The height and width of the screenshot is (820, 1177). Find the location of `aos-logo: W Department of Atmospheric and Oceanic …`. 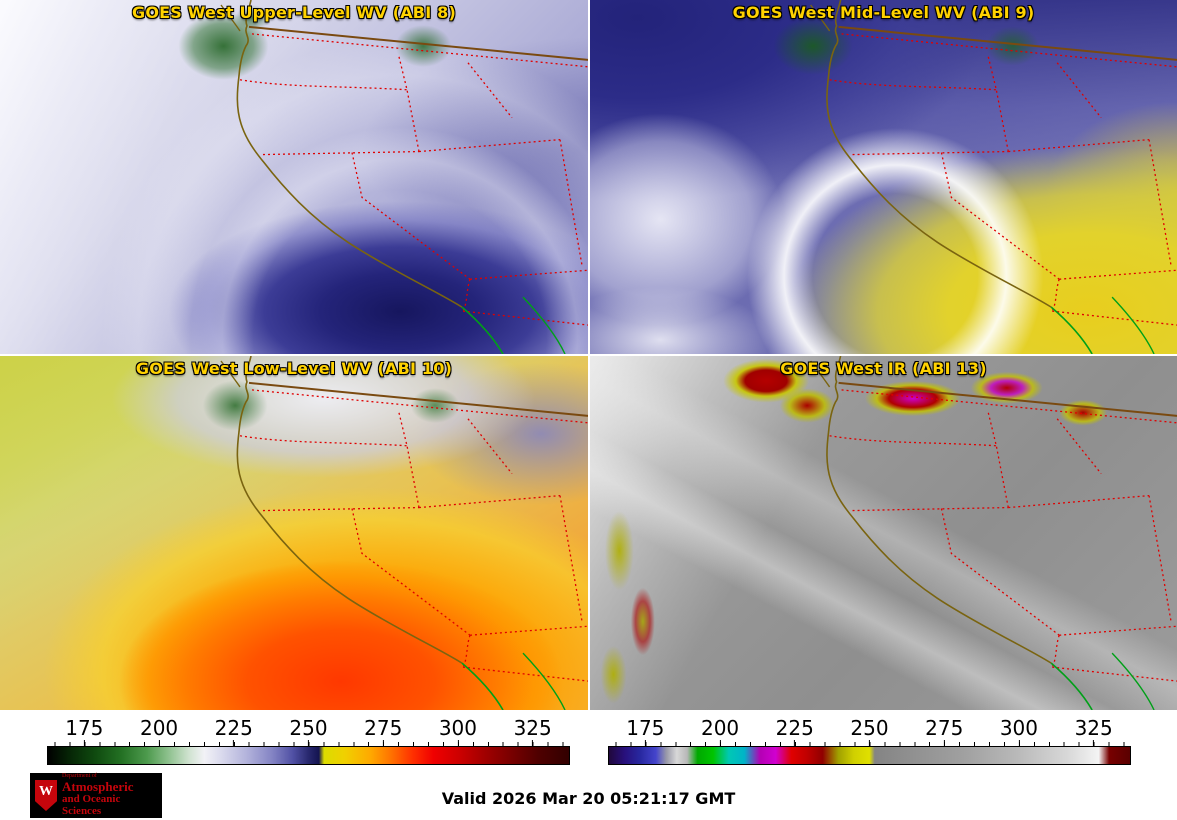

aos-logo: W Department of Atmospheric and Oceanic … is located at coordinates (96, 795).